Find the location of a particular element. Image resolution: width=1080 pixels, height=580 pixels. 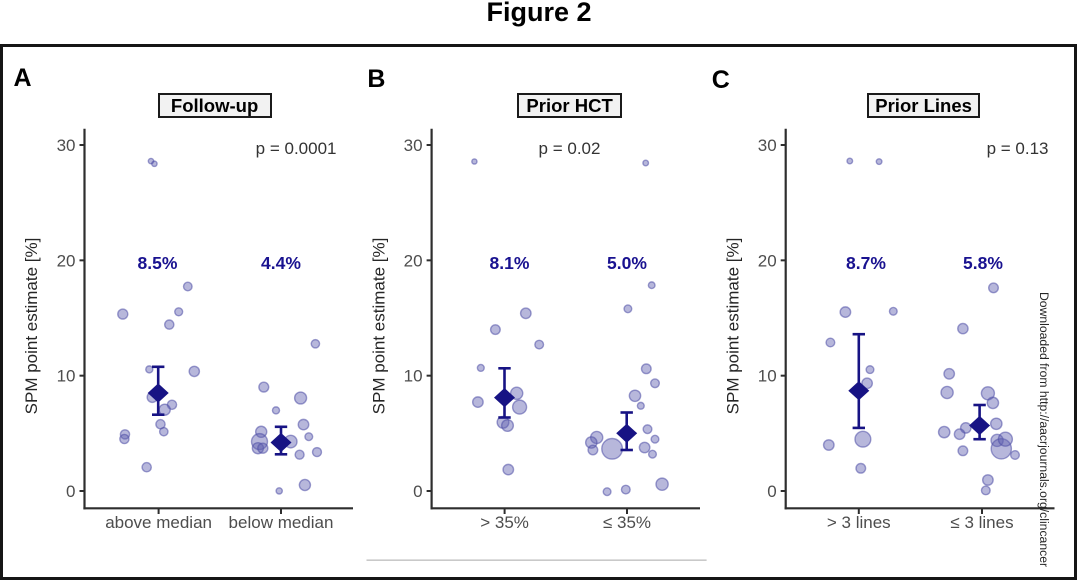

svg-text: above median is located at coordinates (158, 522).